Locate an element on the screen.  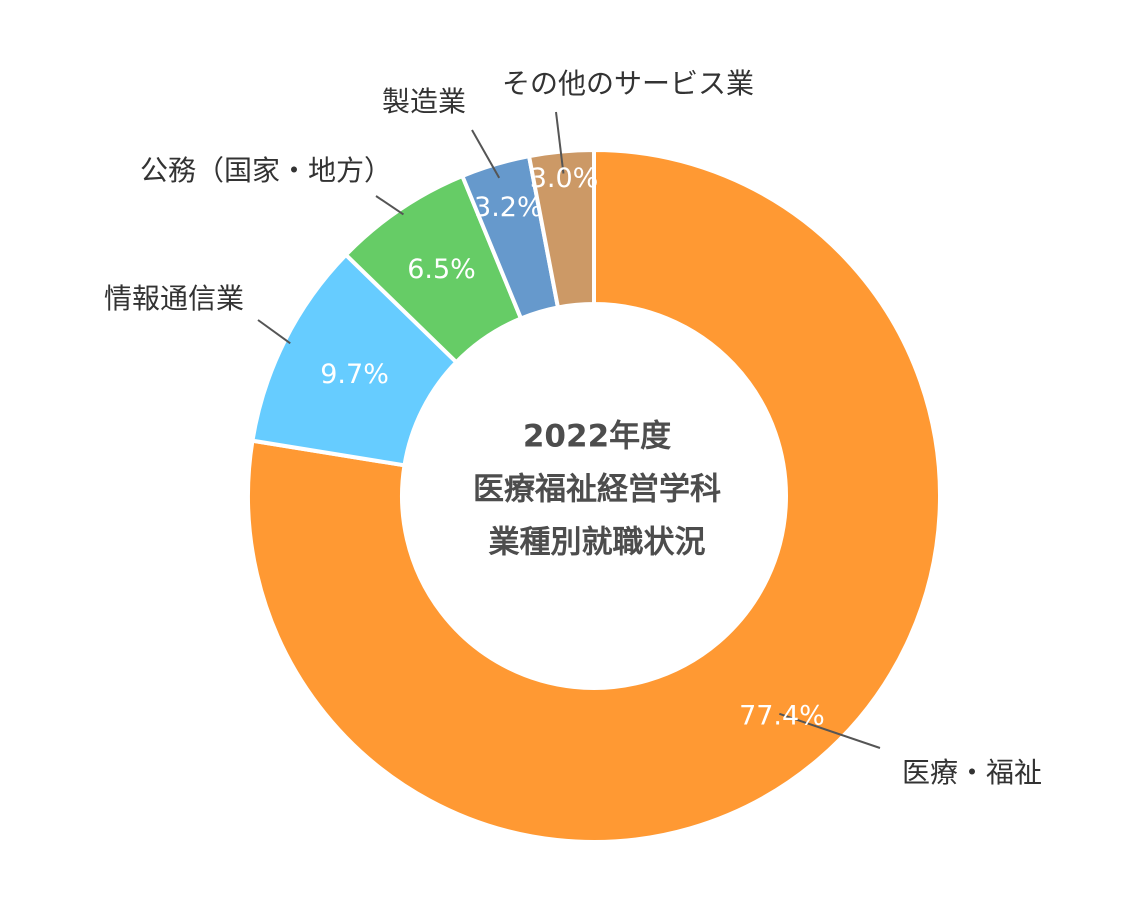
category-label-1: 医療・福祉 is located at coordinates (972, 772).